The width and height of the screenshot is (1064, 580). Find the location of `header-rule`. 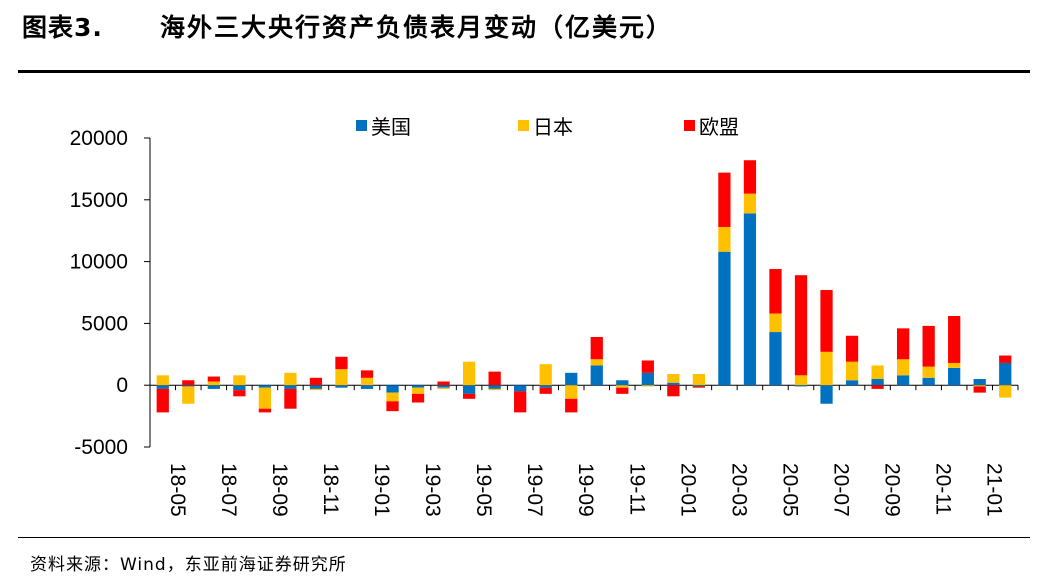

header-rule is located at coordinates (524, 71).